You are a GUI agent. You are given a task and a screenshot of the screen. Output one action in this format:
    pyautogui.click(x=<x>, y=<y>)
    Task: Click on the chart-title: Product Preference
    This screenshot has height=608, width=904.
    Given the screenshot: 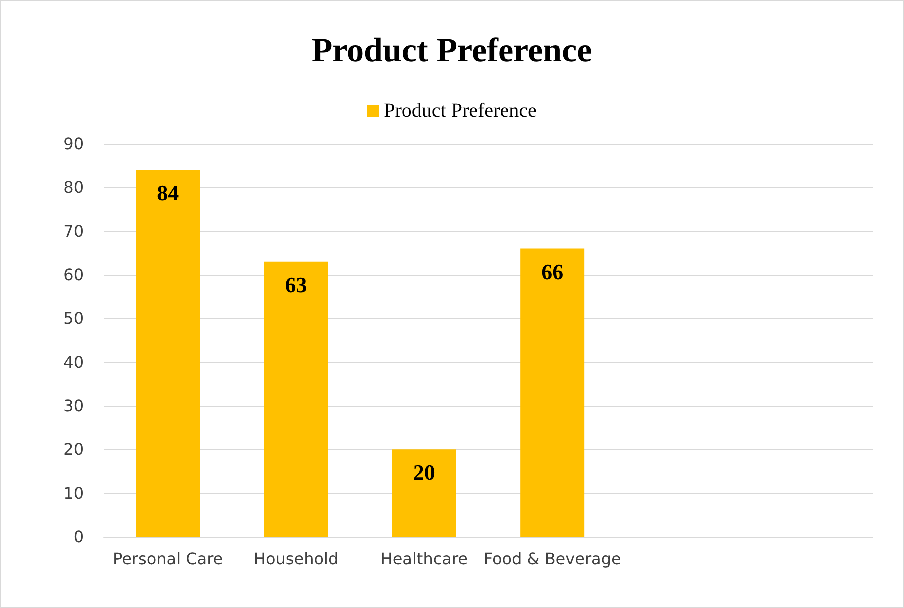 What is the action you would take?
    pyautogui.click(x=452, y=51)
    